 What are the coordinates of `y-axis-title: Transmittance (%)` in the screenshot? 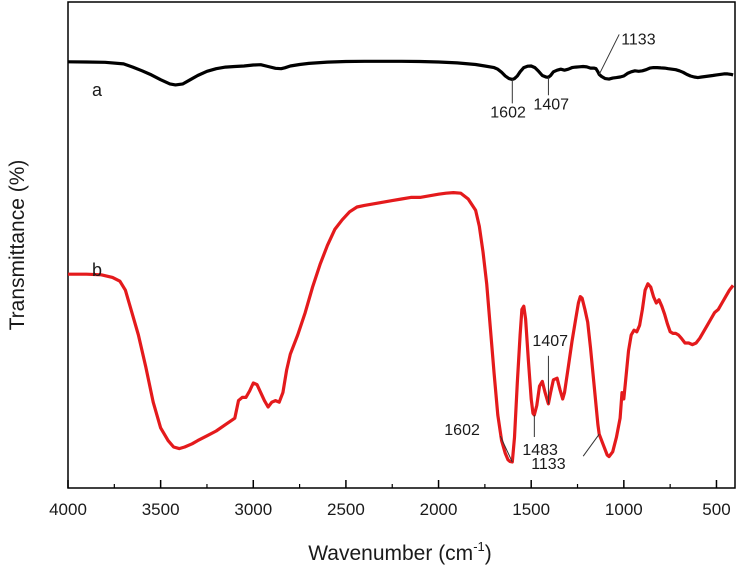 It's located at (17, 245).